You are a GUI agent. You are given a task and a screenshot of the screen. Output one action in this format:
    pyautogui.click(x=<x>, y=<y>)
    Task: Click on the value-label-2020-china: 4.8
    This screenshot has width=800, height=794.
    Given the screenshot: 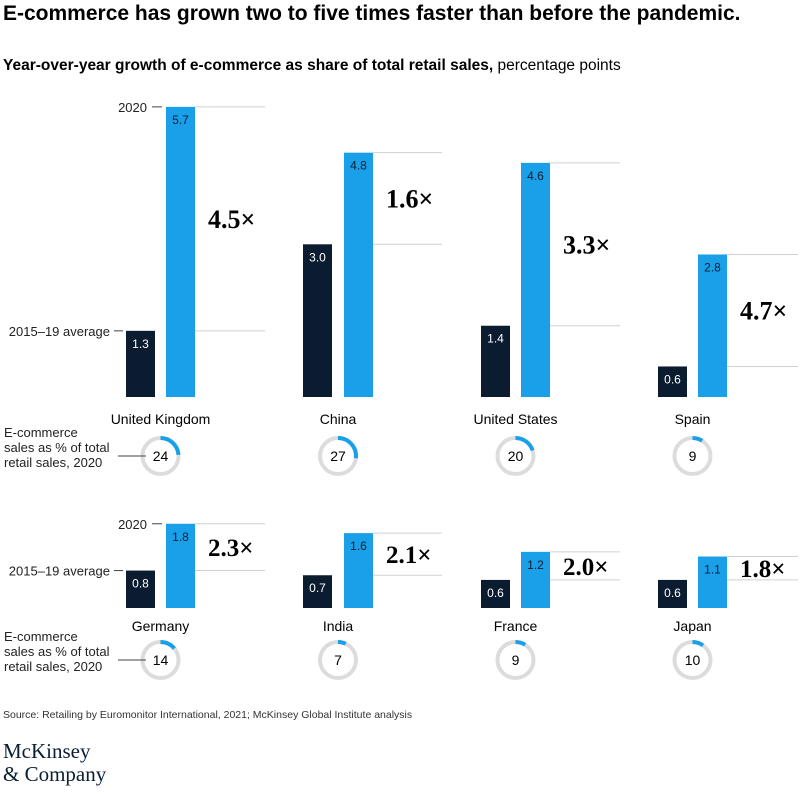 What is the action you would take?
    pyautogui.click(x=358, y=166)
    